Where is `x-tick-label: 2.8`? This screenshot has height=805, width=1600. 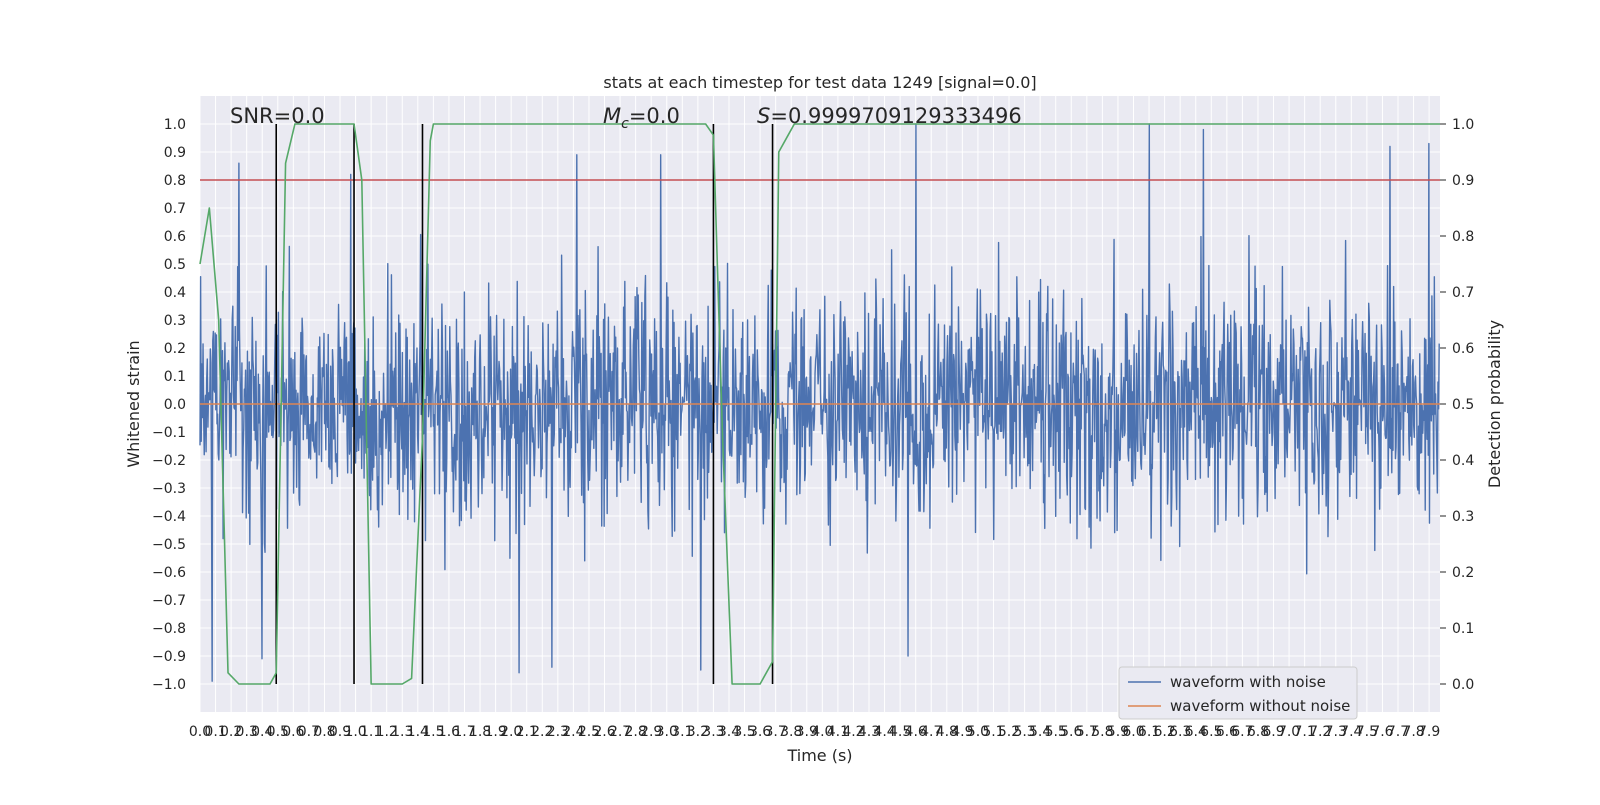 x-tick-label: 2.8 is located at coordinates (636, 732).